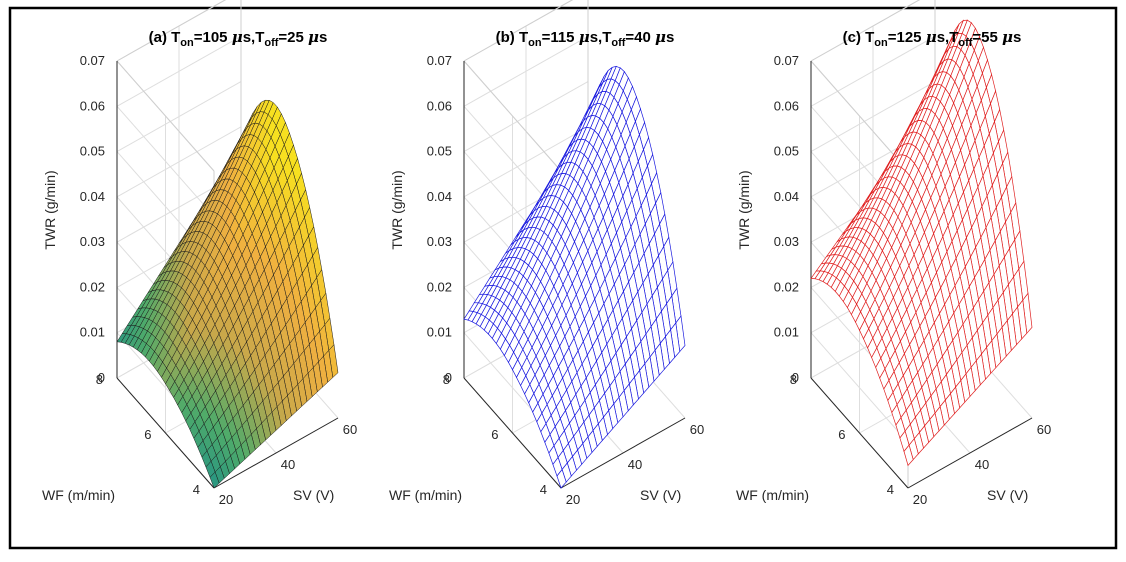 The width and height of the screenshot is (1126, 562). What do you see at coordinates (165, 37) in the screenshot?
I see `title-part: (a) T` at bounding box center [165, 37].